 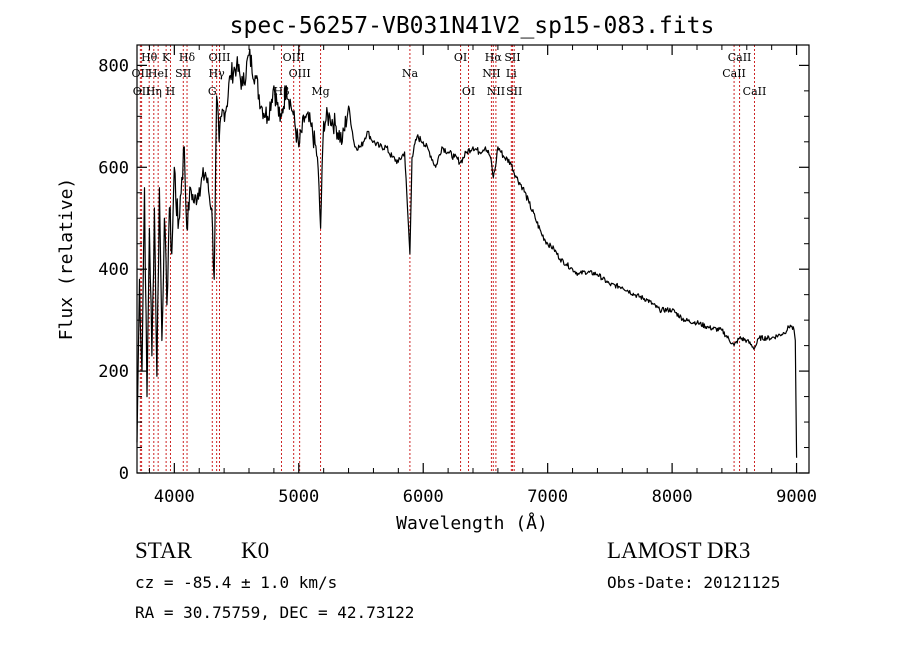 What do you see at coordinates (163, 550) in the screenshot?
I see `object-class: STAR` at bounding box center [163, 550].